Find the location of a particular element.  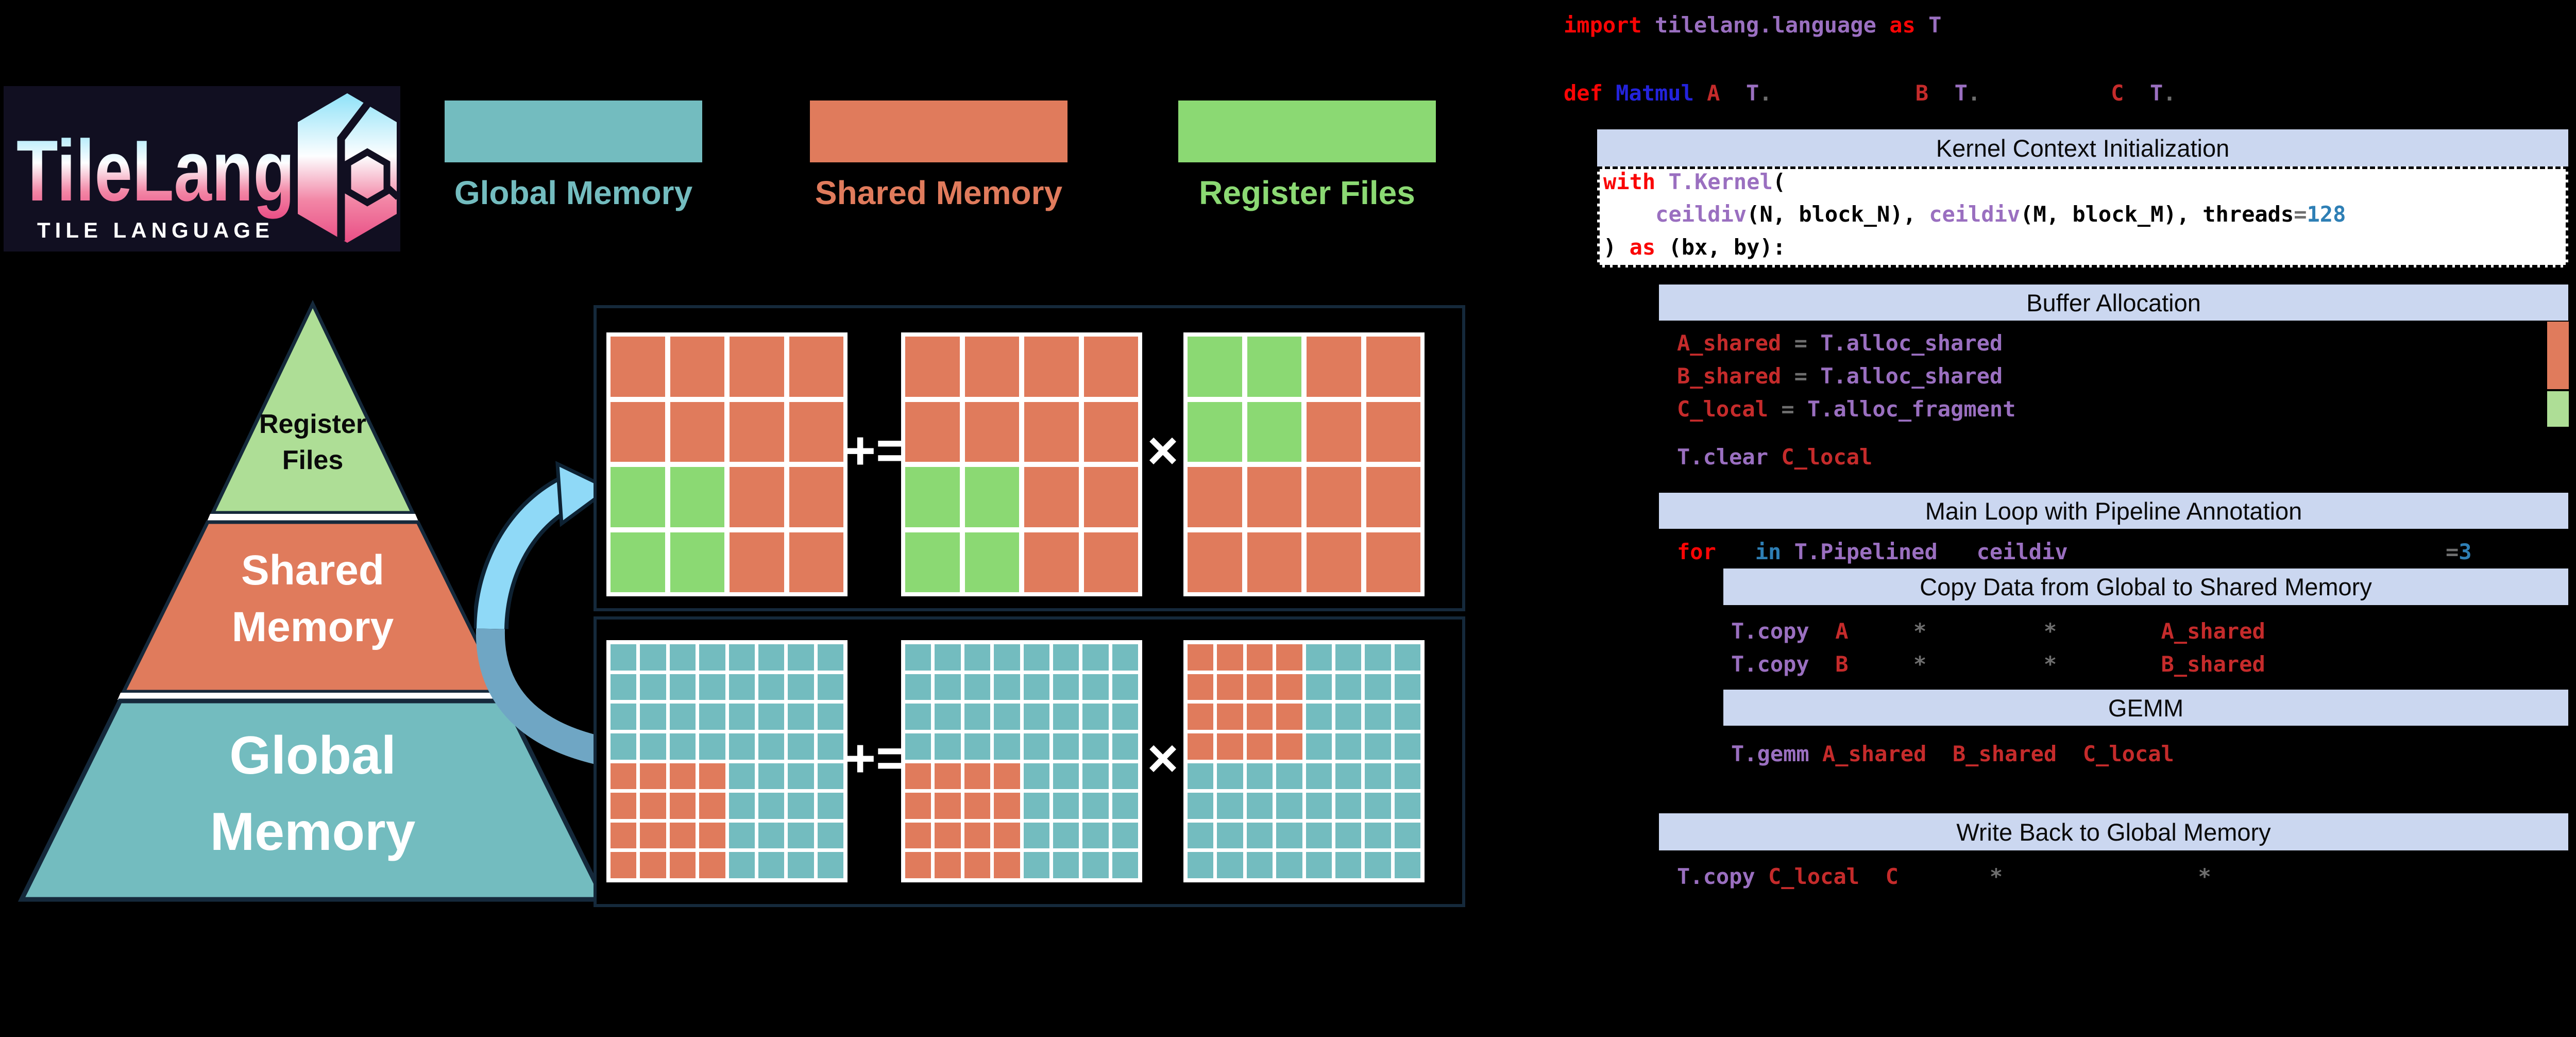

section-header-kernel-context: Kernel Context Initialization is located at coordinates (2082, 147).